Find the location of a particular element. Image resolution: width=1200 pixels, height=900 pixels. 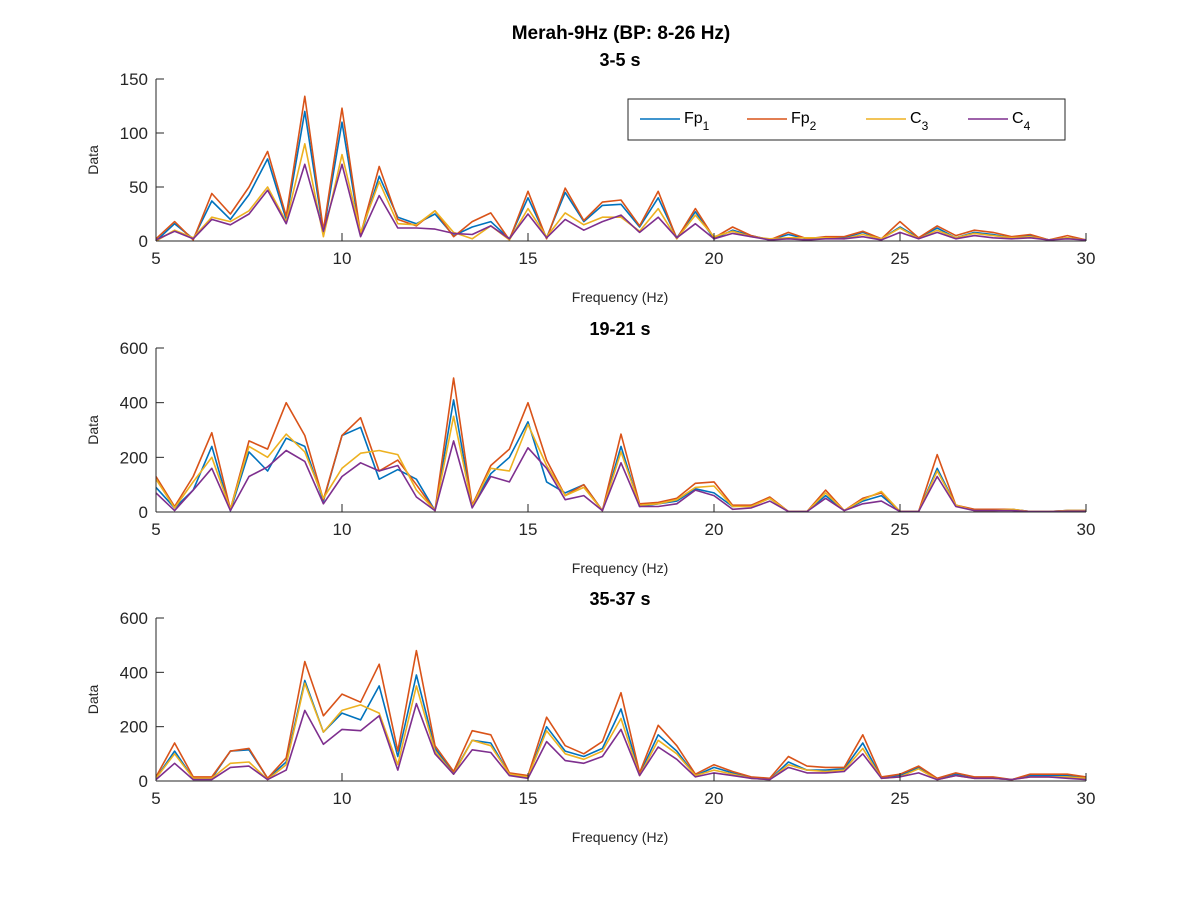

y-tick-label: 50 is located at coordinates (138, 187).